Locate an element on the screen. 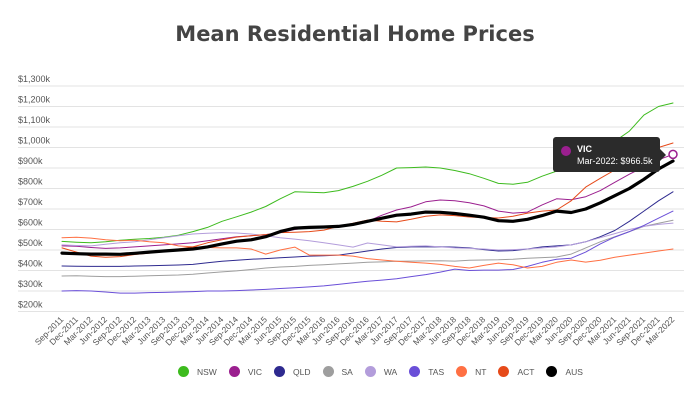 This screenshot has height=402, width=689. legend-item-act: ACT is located at coordinates (516, 371).